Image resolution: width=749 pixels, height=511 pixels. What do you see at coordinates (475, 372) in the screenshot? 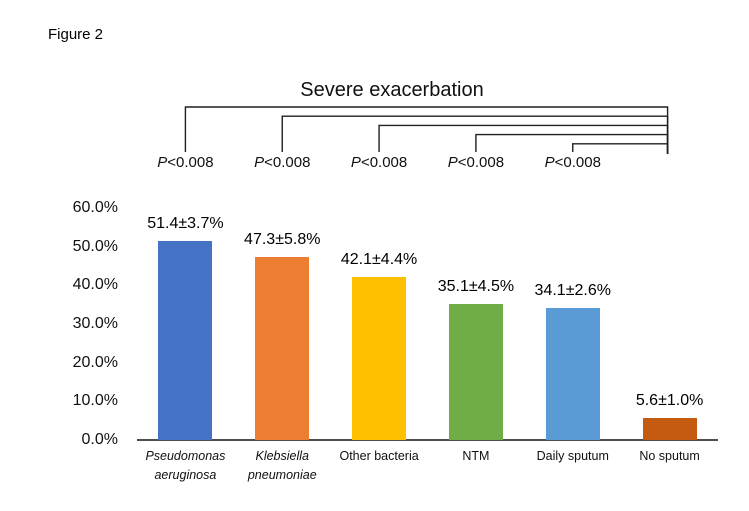
I see `bar-ntm` at bounding box center [475, 372].